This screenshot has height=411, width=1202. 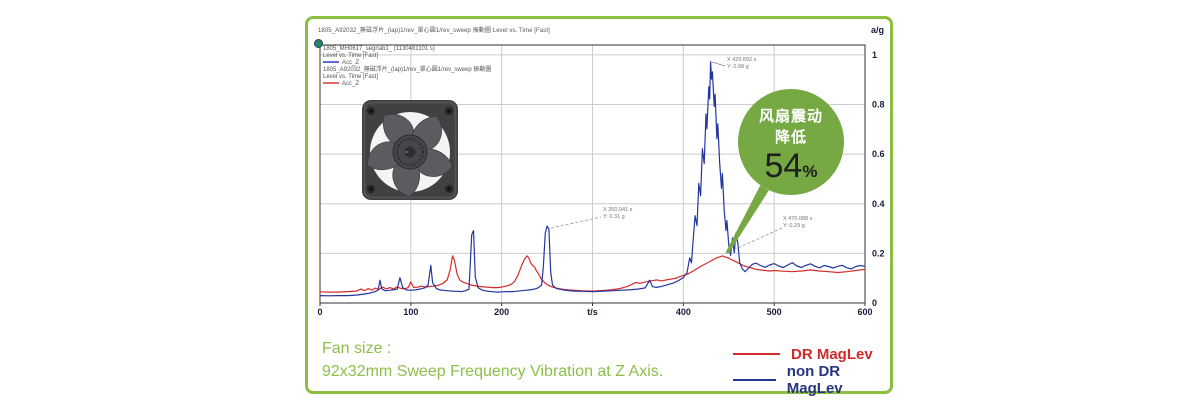 I want to click on vibration-reduction-badge: 风扇震动 降低 54%, so click(x=791, y=142).